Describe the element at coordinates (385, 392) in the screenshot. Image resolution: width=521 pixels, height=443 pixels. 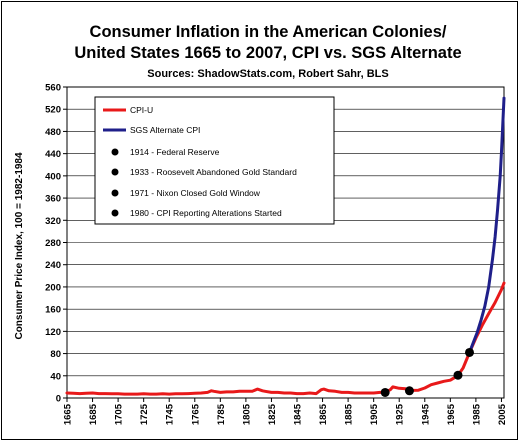
I see `event-marker-1914` at that location.